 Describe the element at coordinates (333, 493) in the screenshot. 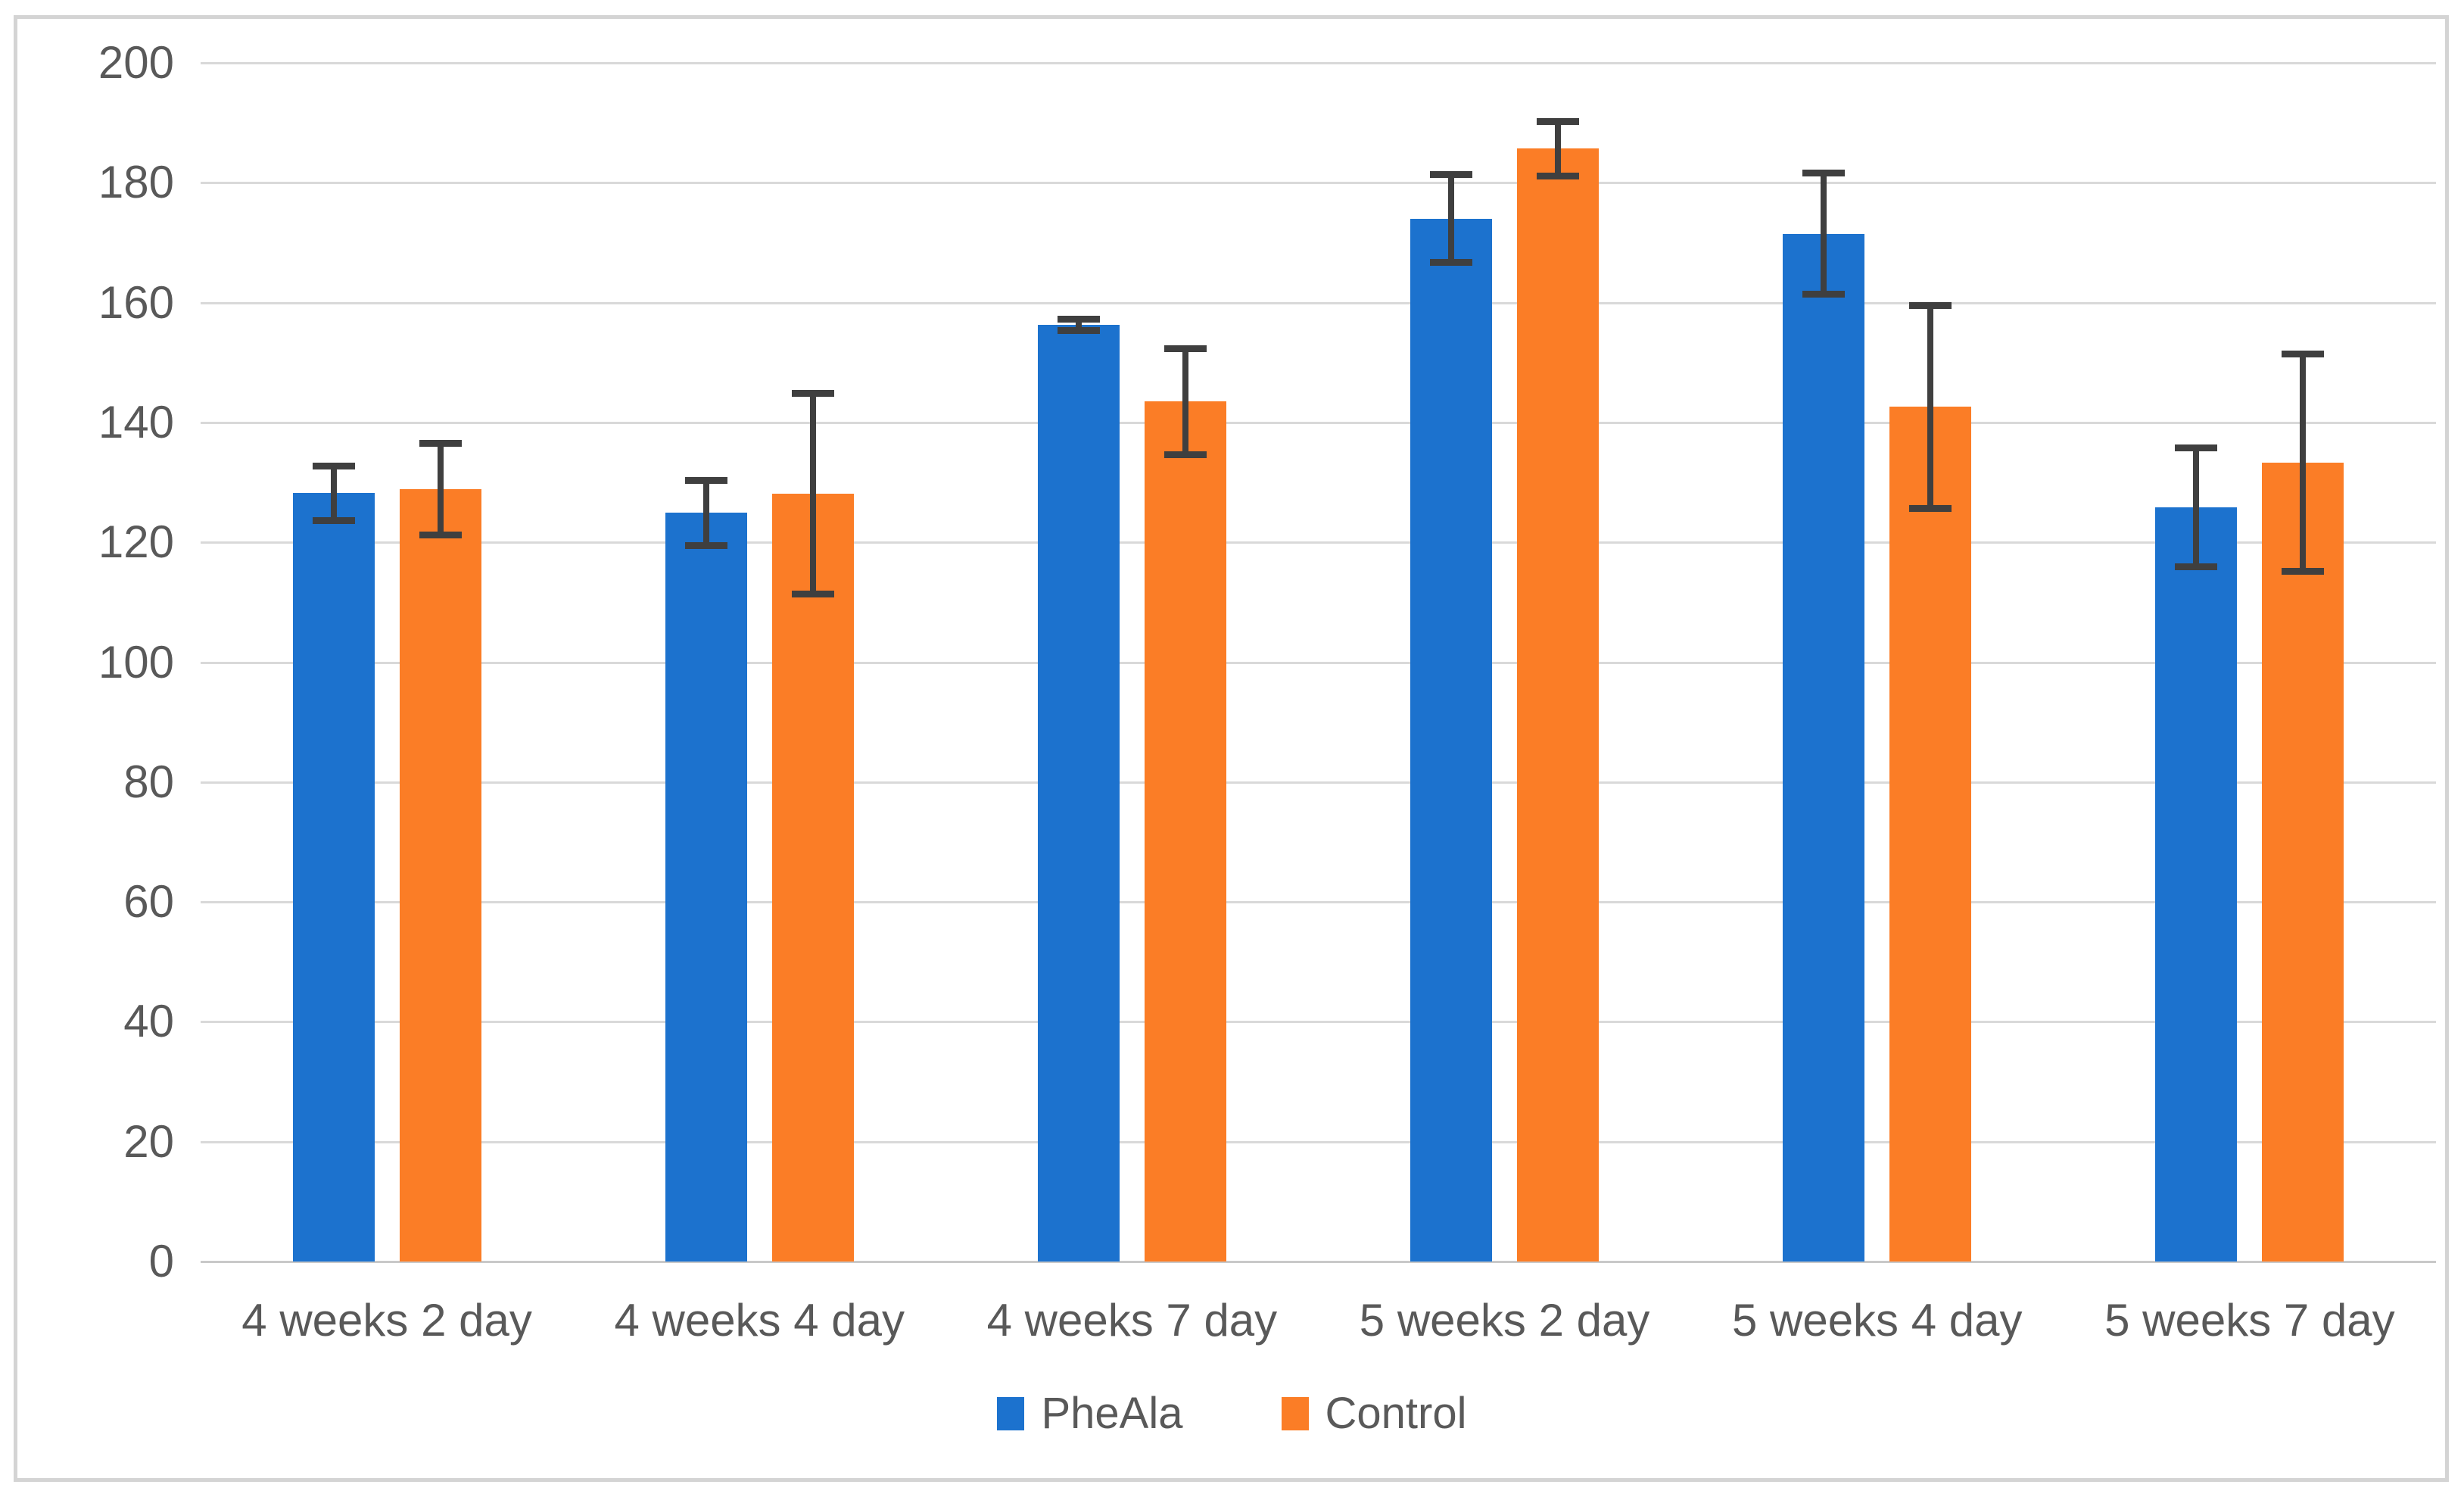

I see `error-bar-pheala-4-weeks-2-day` at that location.